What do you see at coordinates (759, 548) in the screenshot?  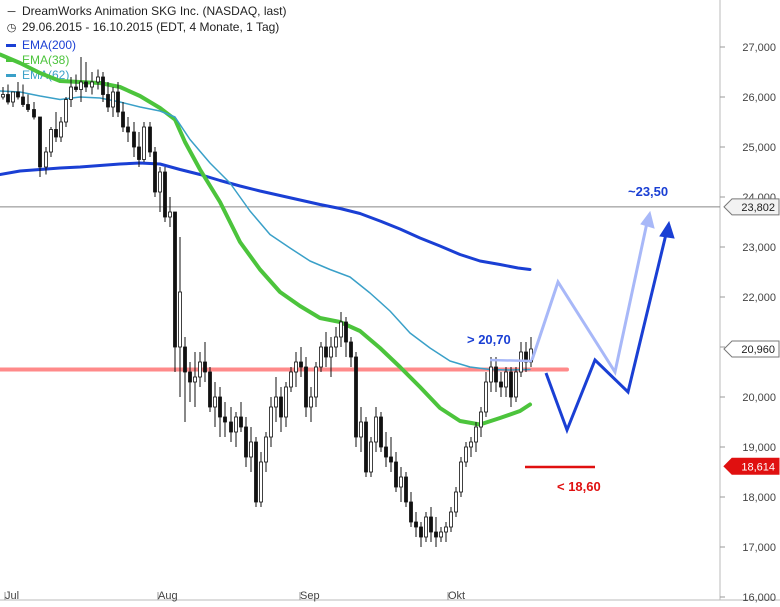 I see `y-tick-label: 17,000` at bounding box center [759, 548].